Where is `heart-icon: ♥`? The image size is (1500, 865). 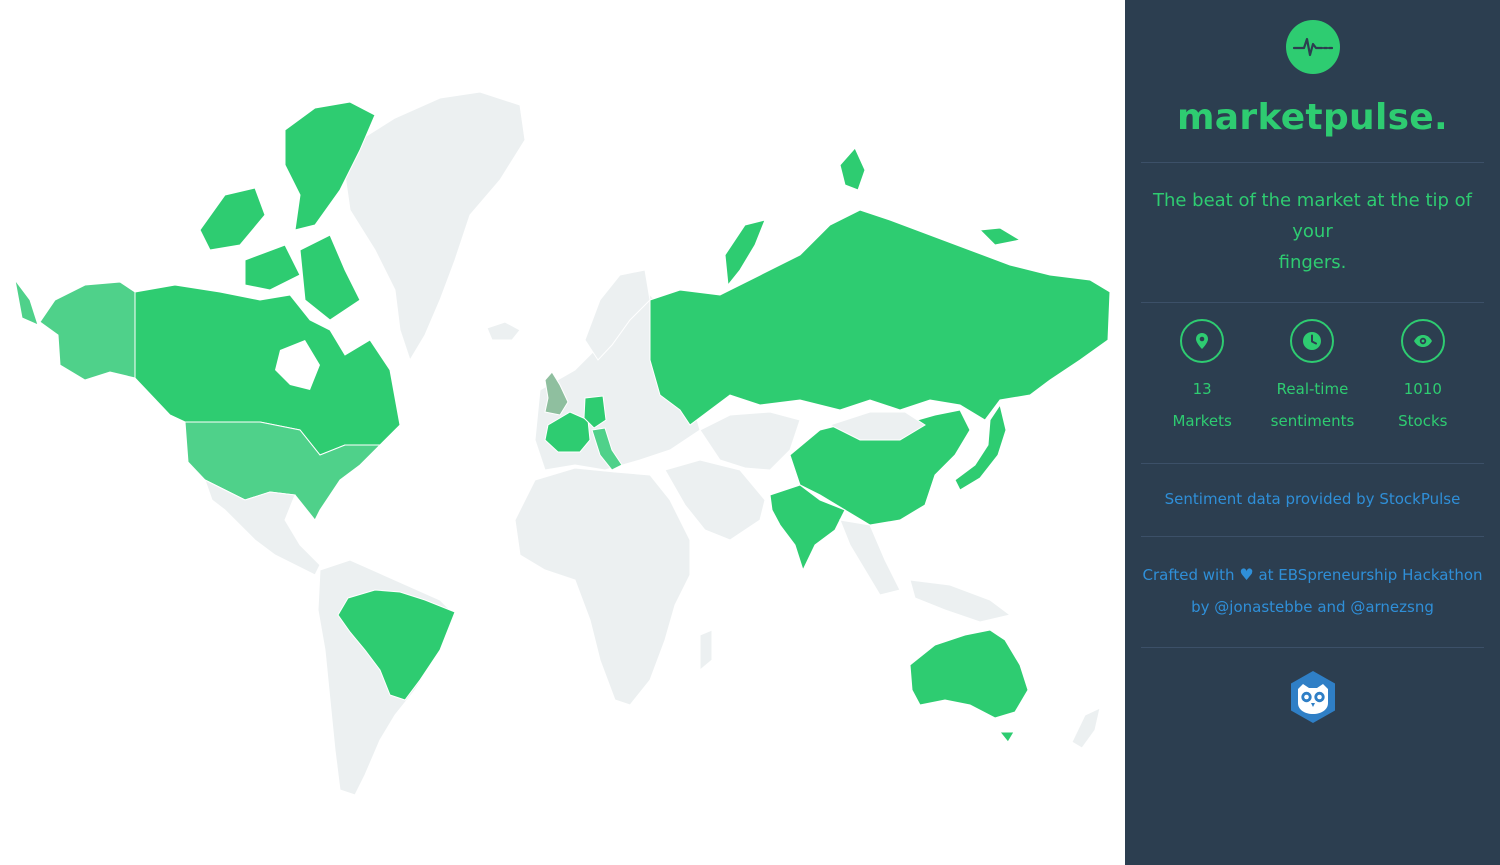
heart-icon: ♥ is located at coordinates (1246, 574).